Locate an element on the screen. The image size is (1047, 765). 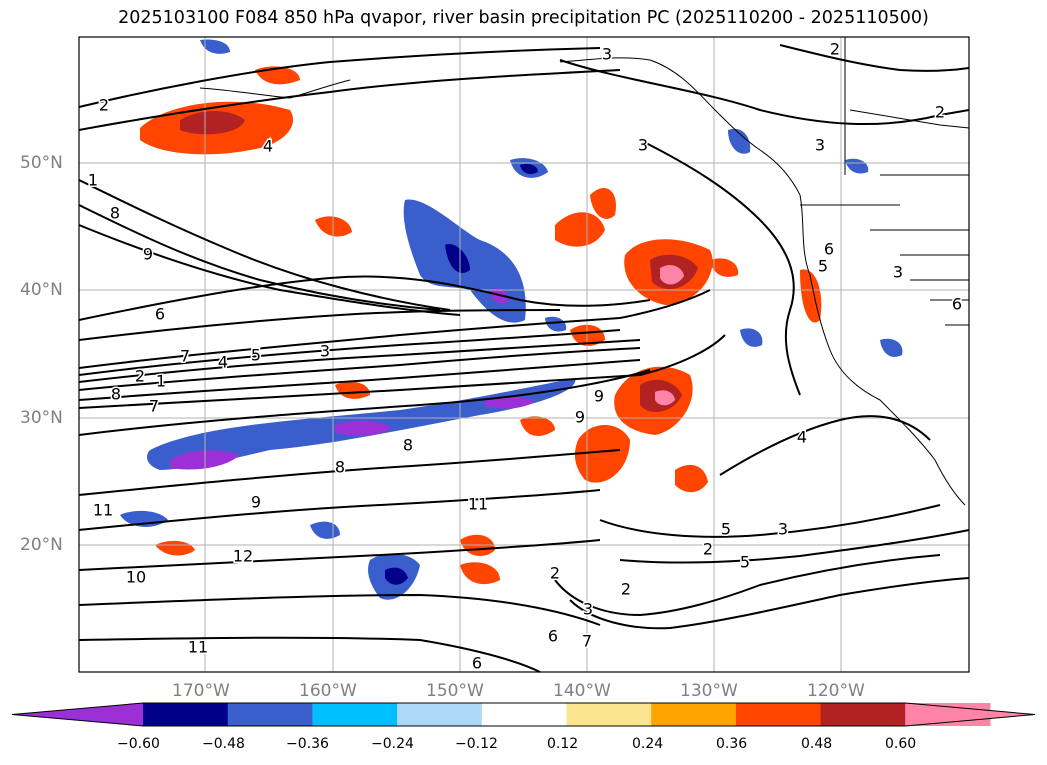
positive-anomaly-upper is located at coordinates (580, 229).